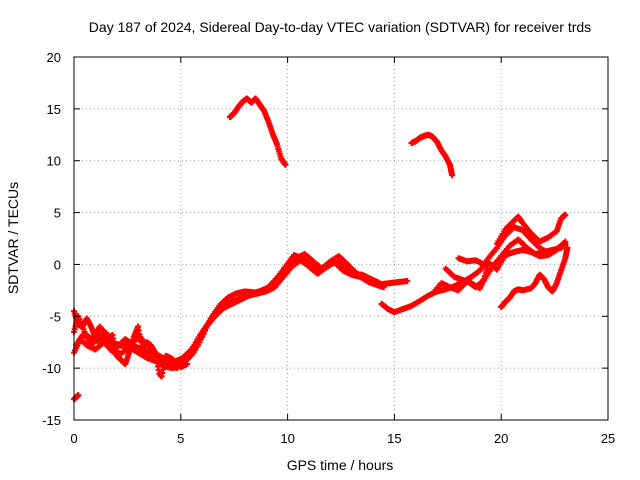 This screenshot has width=640, height=480. What do you see at coordinates (471, 261) in the screenshot?
I see `series-arc-mid-d` at bounding box center [471, 261].